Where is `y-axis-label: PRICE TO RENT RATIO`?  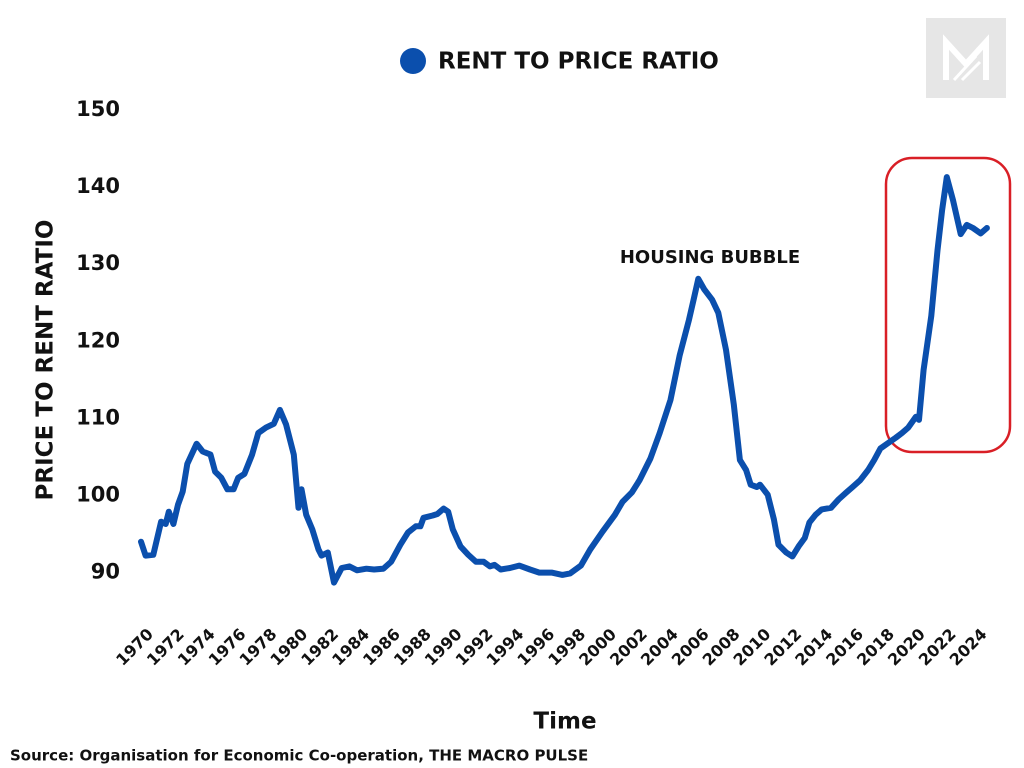
y-axis-label: PRICE TO RENT RATIO is located at coordinates (46, 360).